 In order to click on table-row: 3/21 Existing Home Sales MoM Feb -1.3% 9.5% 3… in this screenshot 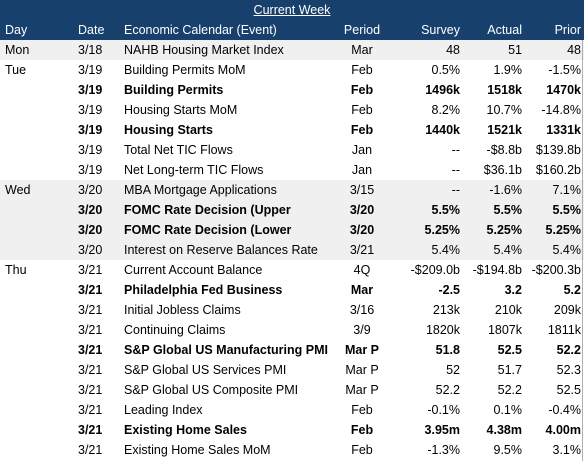, I will do `click(292, 450)`.